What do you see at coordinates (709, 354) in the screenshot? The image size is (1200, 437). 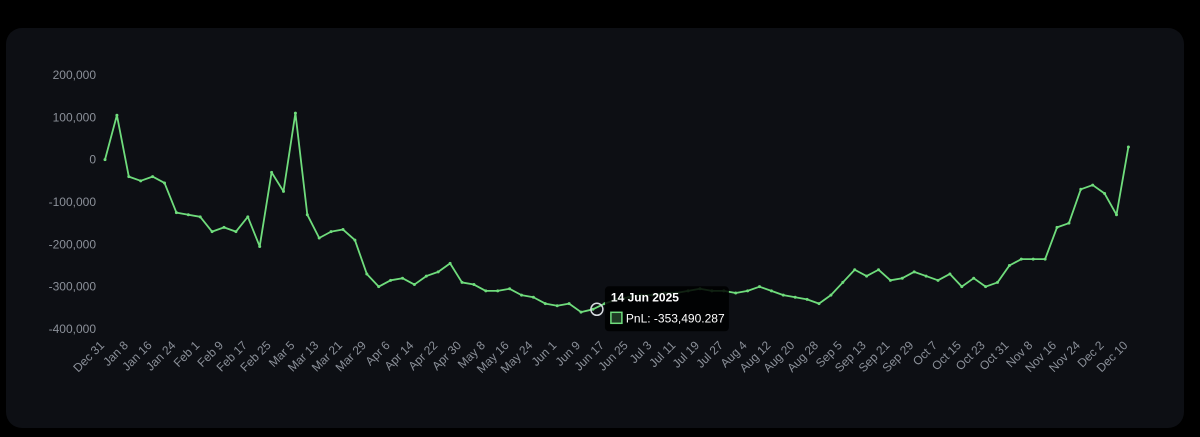 I see `x-tick-label: Jul 27` at bounding box center [709, 354].